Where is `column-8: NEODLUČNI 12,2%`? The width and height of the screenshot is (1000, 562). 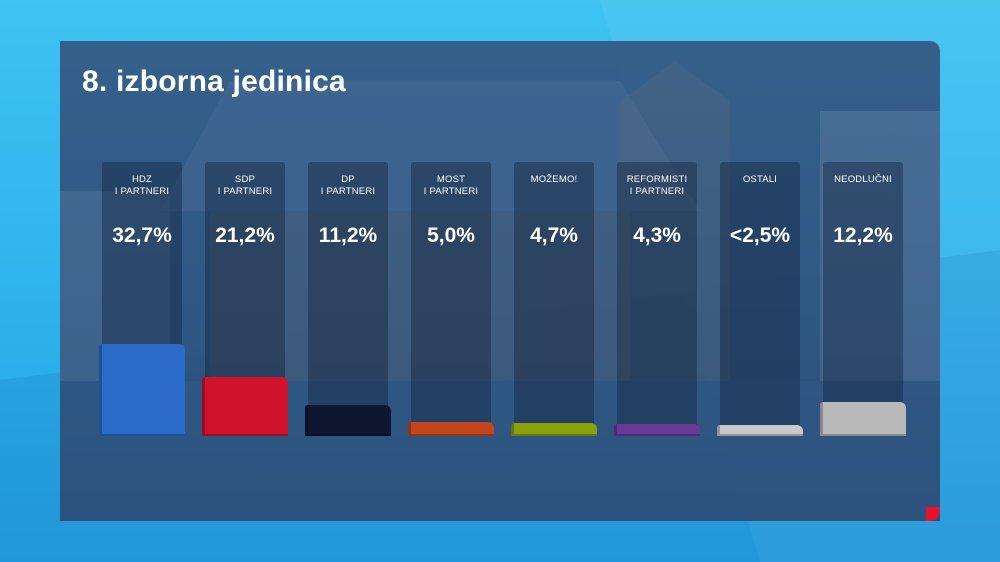
column-8: NEODLUČNI 12,2% is located at coordinates (863, 299).